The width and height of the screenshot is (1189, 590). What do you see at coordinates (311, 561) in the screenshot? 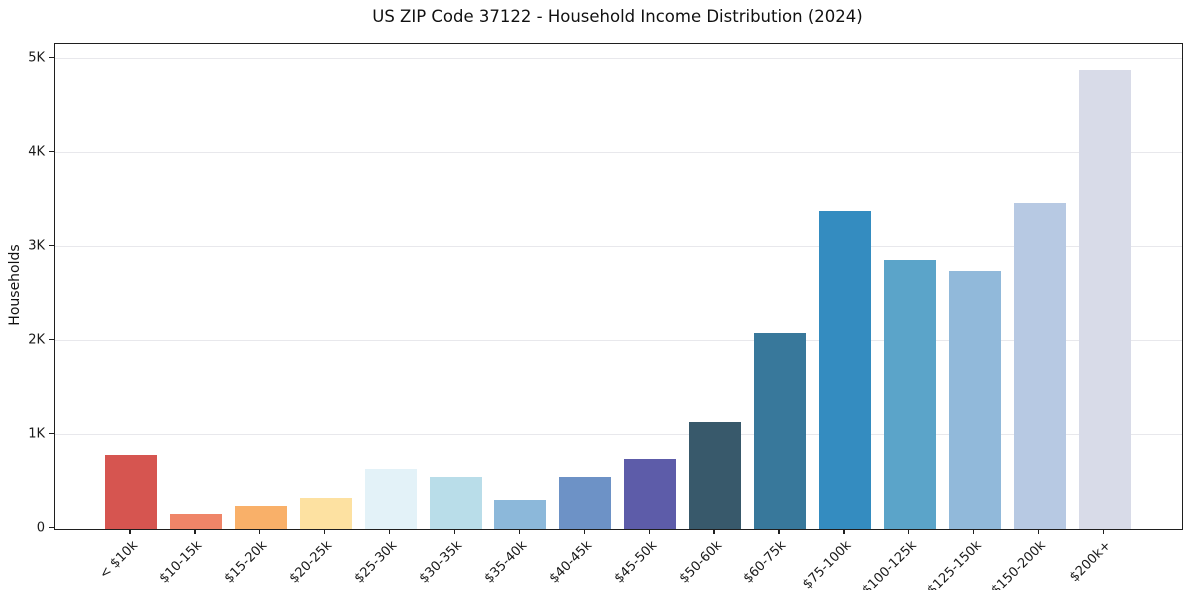
I see `x-tick-label-$20-25k: $20-25k` at bounding box center [311, 561].